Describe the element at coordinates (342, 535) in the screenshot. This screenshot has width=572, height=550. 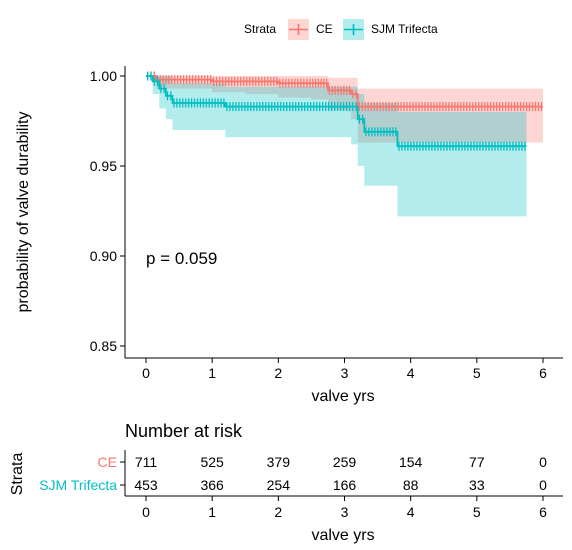
I see `risk-table-x-title: valve yrs` at that location.